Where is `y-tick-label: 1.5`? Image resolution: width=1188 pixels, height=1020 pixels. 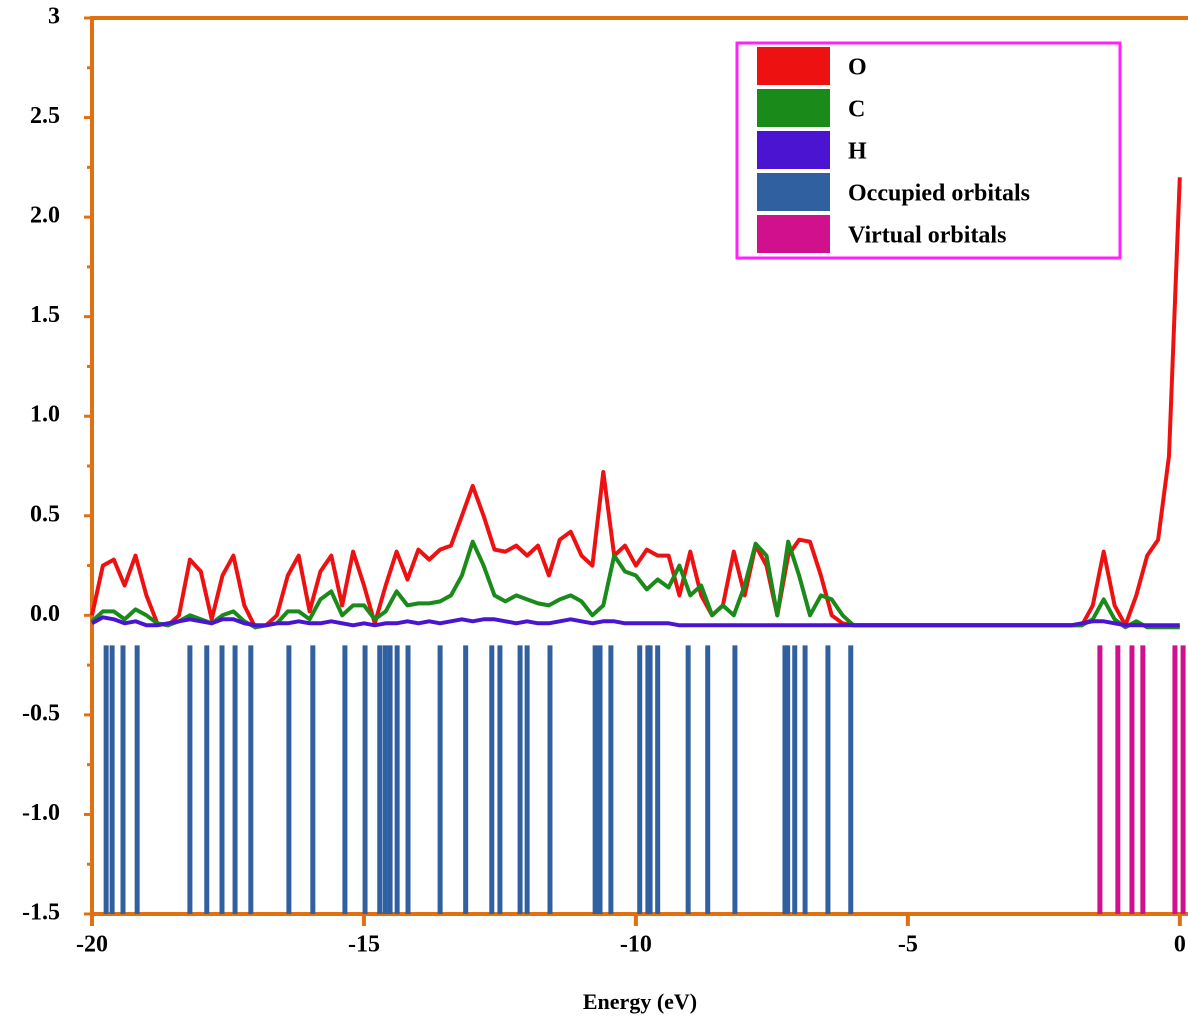 y-tick-label: 1.5 is located at coordinates (45, 315).